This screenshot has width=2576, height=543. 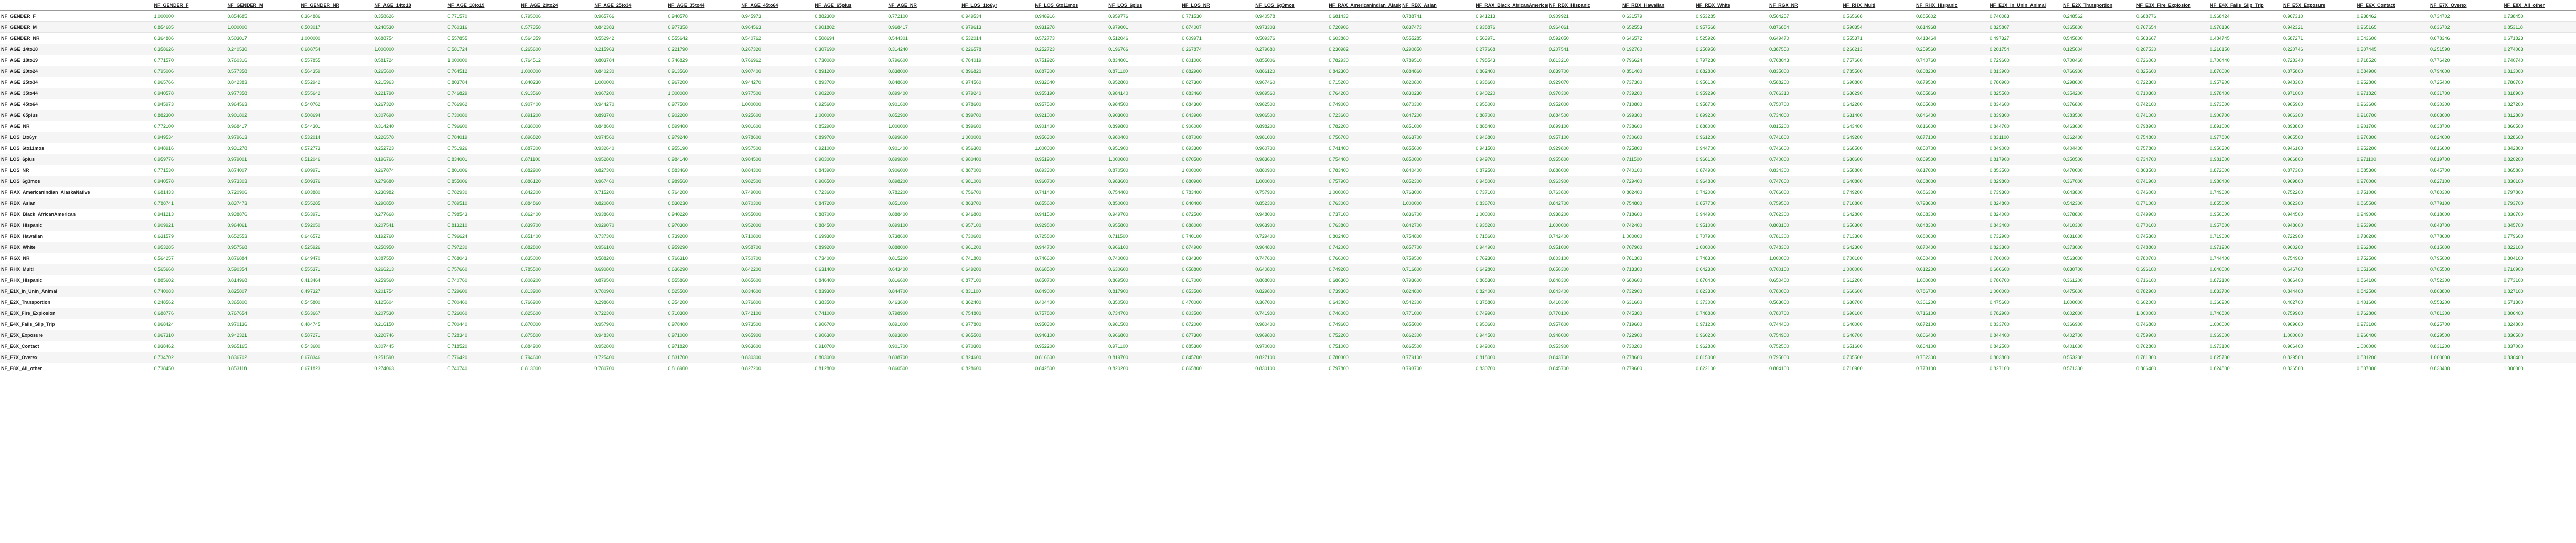 I want to click on correlation-value-cell: 0.875800, so click(x=557, y=335).